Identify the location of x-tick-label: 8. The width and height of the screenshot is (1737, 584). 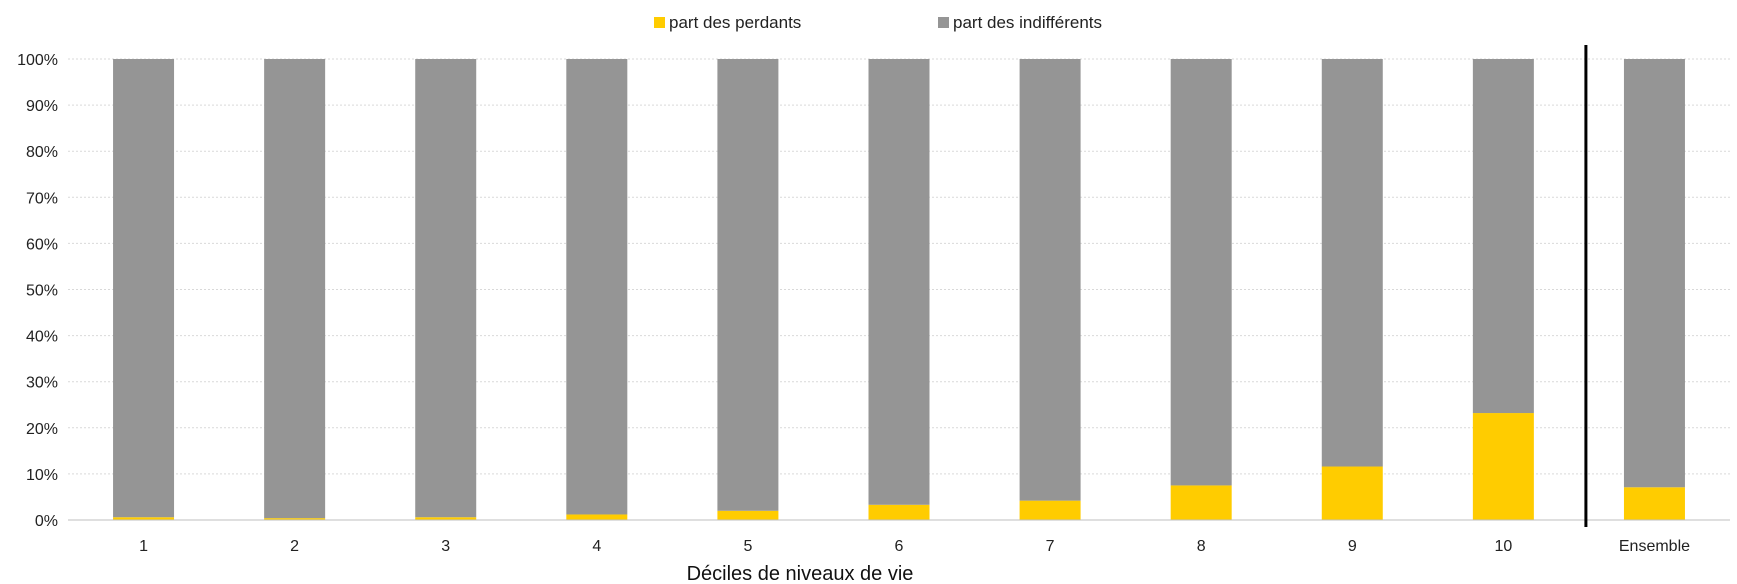
(1201, 546).